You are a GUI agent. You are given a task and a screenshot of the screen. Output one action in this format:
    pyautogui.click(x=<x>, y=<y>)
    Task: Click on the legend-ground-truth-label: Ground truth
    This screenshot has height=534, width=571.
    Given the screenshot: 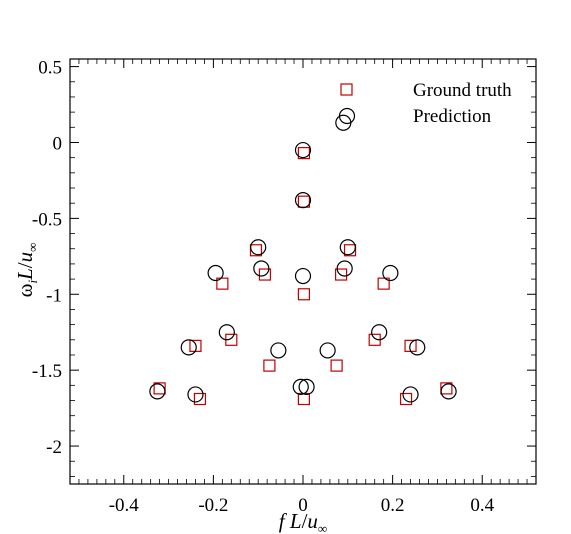 What is the action you would take?
    pyautogui.click(x=462, y=90)
    